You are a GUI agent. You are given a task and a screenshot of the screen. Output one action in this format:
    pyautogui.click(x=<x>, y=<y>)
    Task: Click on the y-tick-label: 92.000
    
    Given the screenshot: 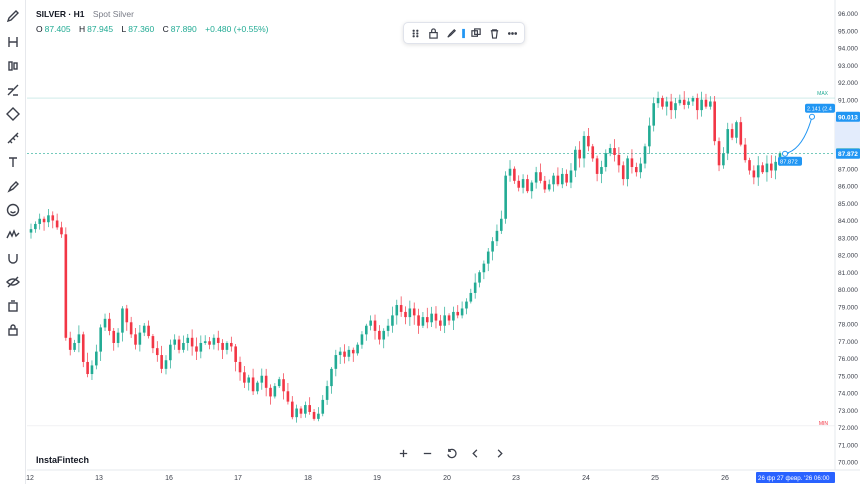 What is the action you would take?
    pyautogui.click(x=848, y=83)
    